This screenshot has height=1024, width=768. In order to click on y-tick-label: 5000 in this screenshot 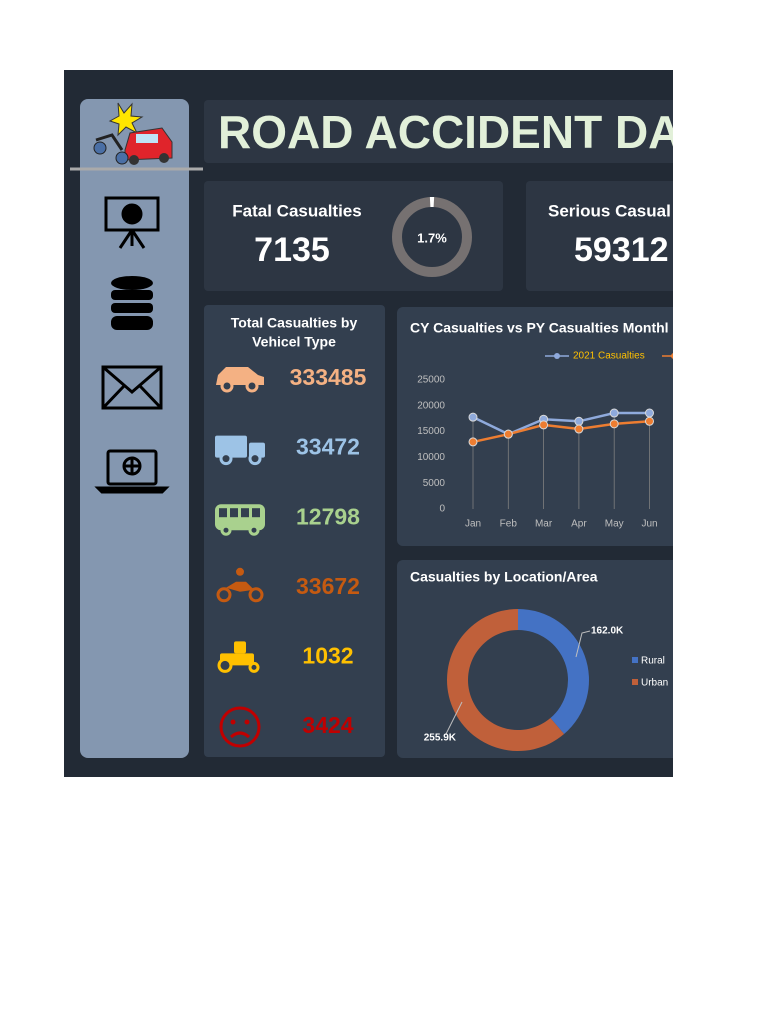, I will do `click(434, 483)`.